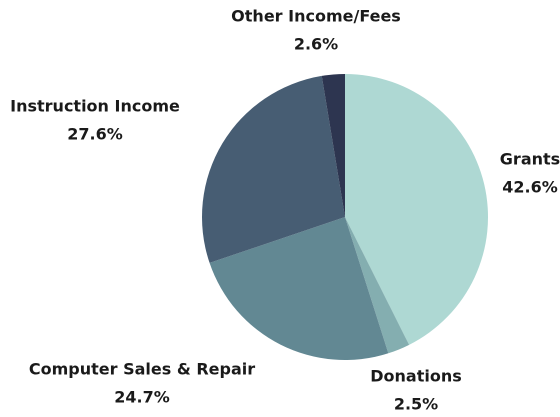 The height and width of the screenshot is (417, 560). What do you see at coordinates (530, 187) in the screenshot?
I see `slice-value-label: 42.6%` at bounding box center [530, 187].